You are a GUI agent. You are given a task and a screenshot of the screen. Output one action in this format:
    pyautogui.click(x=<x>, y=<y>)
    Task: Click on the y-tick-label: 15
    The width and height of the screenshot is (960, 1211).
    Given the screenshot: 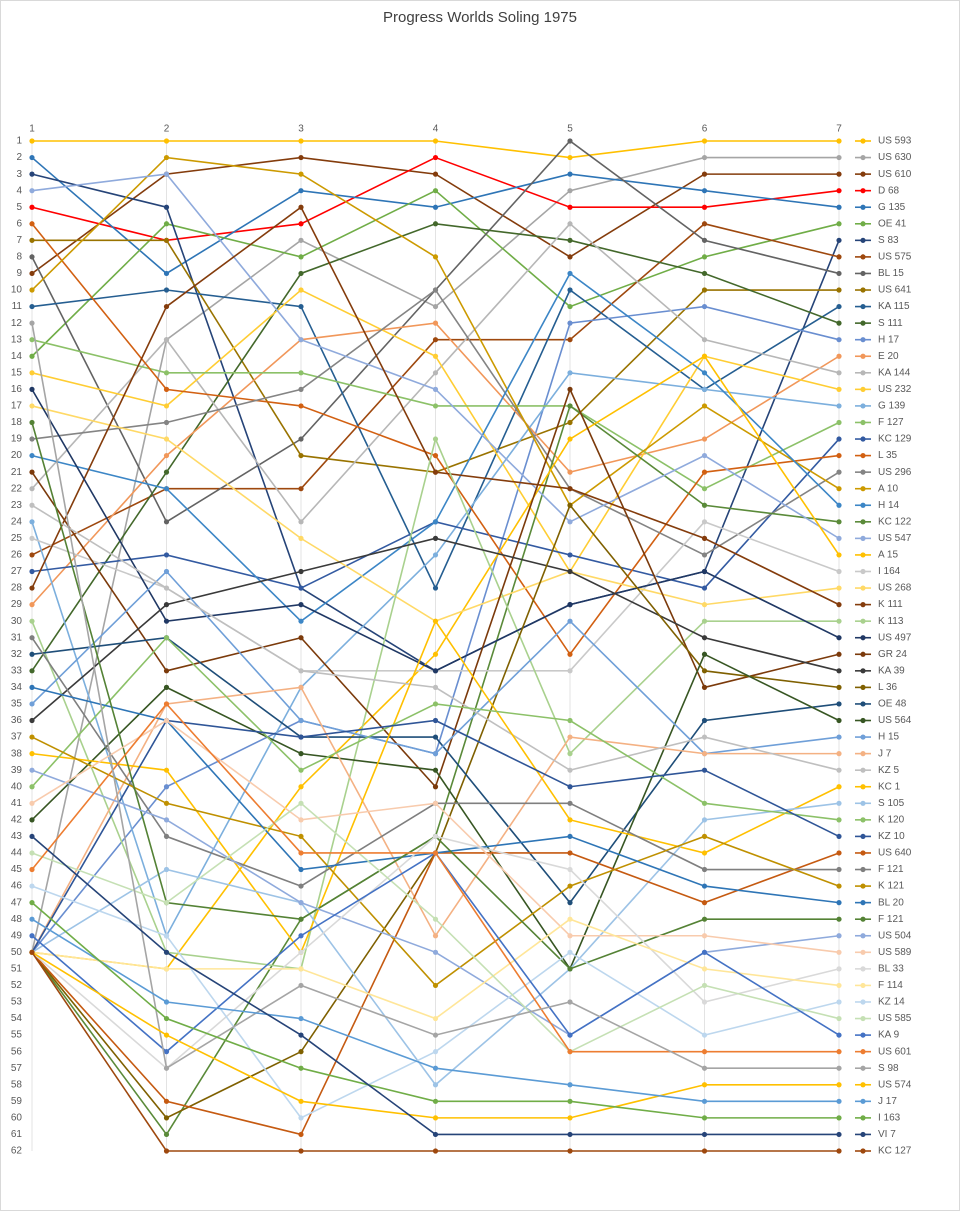 What is the action you would take?
    pyautogui.click(x=17, y=372)
    